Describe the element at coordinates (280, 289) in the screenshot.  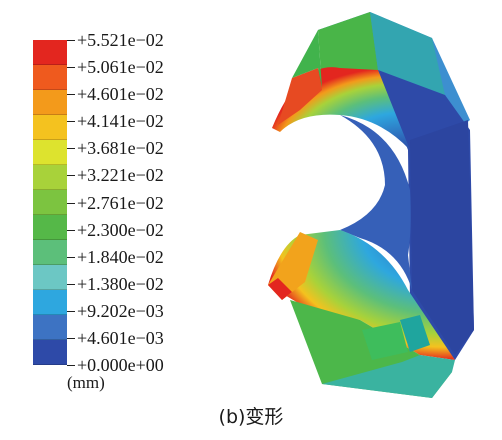
I see `model-lower-ear-tip` at that location.